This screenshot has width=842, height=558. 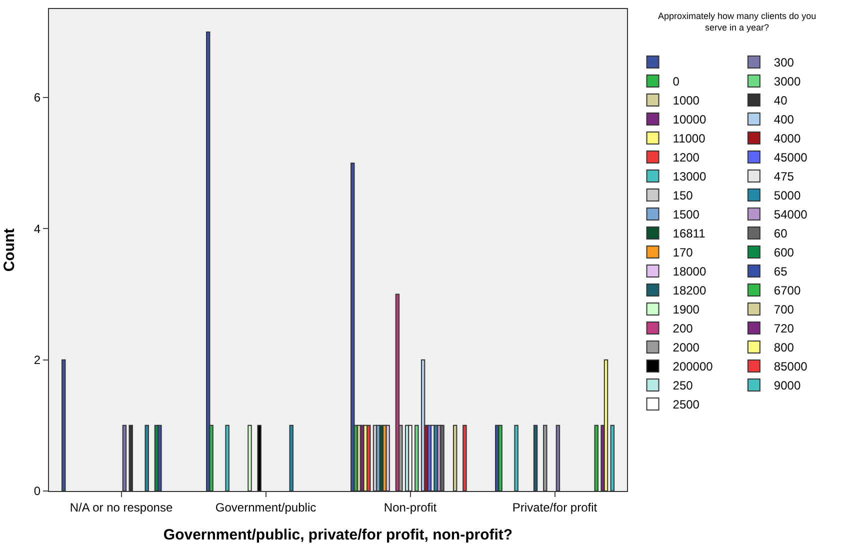 What do you see at coordinates (791, 215) in the screenshot?
I see `legend-label: 54000` at bounding box center [791, 215].